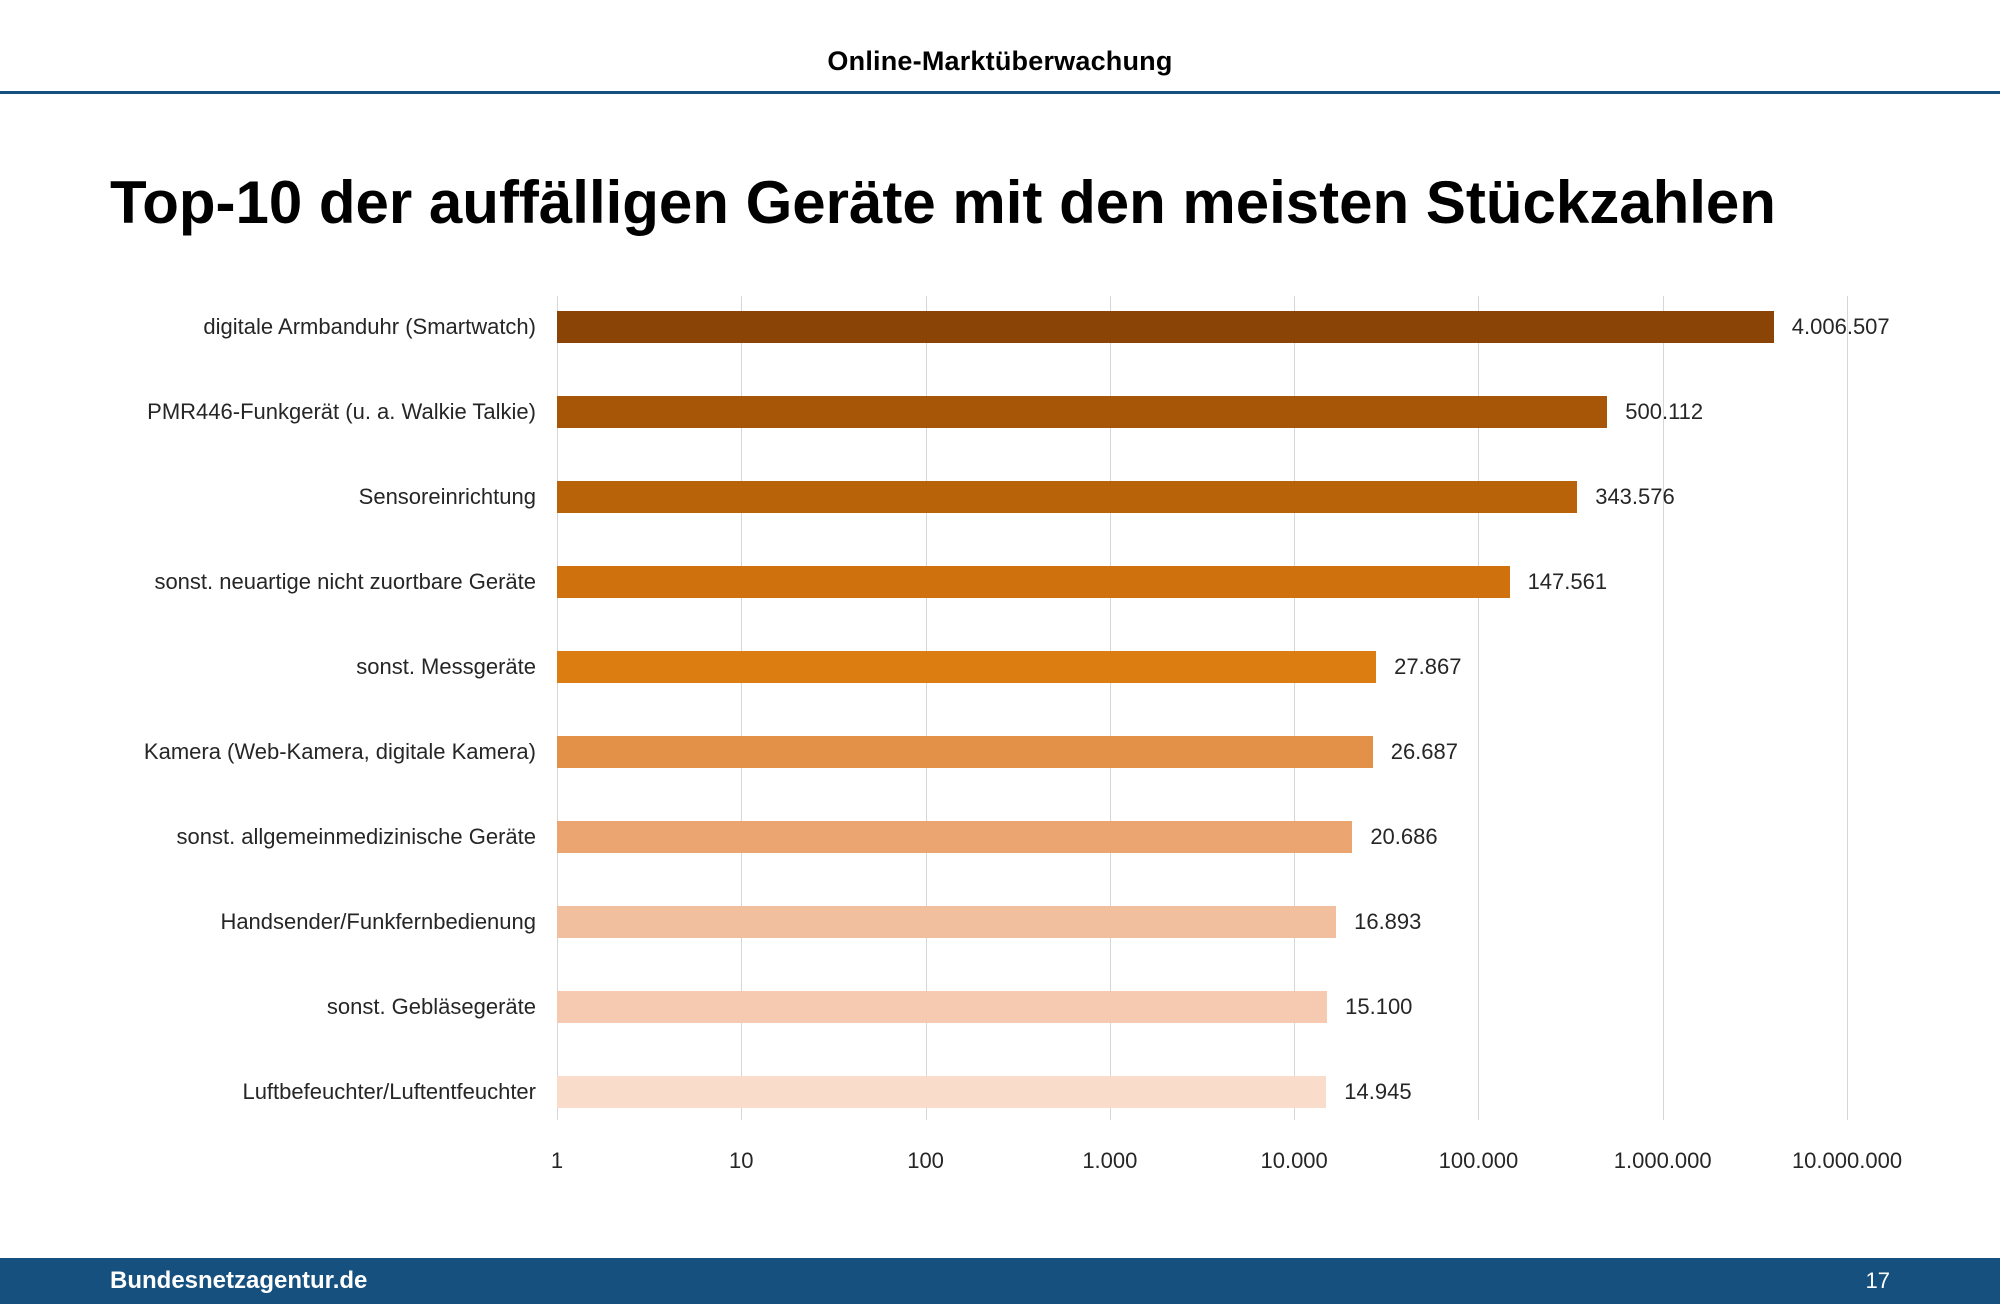 This screenshot has height=1304, width=2000. What do you see at coordinates (1840, 326) in the screenshot?
I see `value-label: 4.006.507` at bounding box center [1840, 326].